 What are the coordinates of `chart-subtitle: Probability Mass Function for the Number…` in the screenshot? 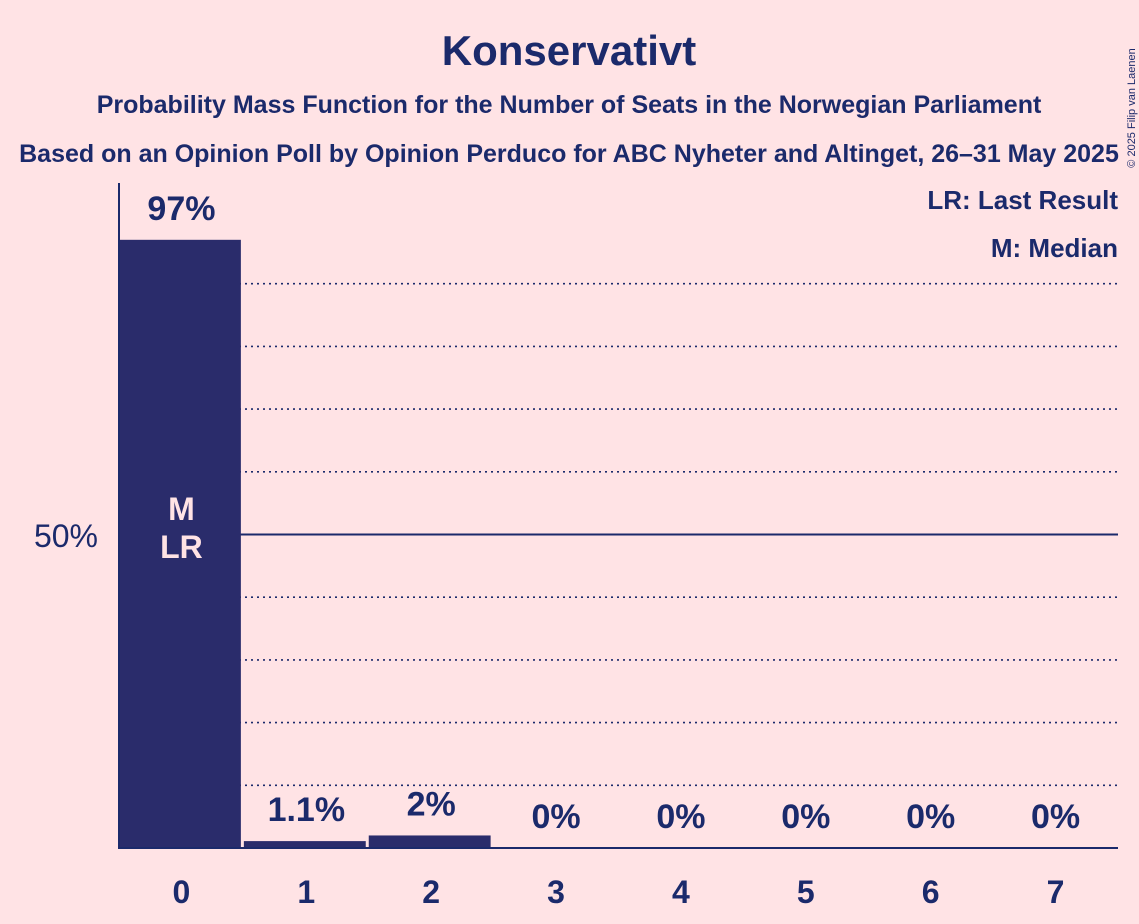 It's located at (569, 105).